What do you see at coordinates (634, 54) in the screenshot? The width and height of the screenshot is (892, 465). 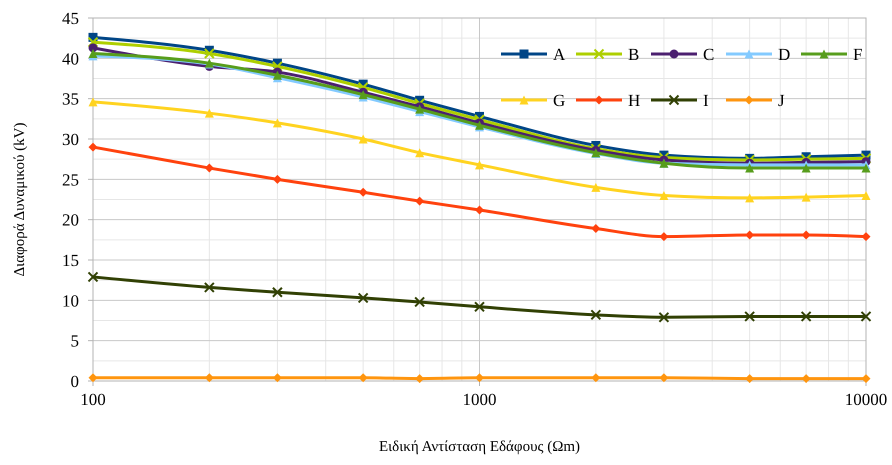 I see `legend-label: B` at bounding box center [634, 54].